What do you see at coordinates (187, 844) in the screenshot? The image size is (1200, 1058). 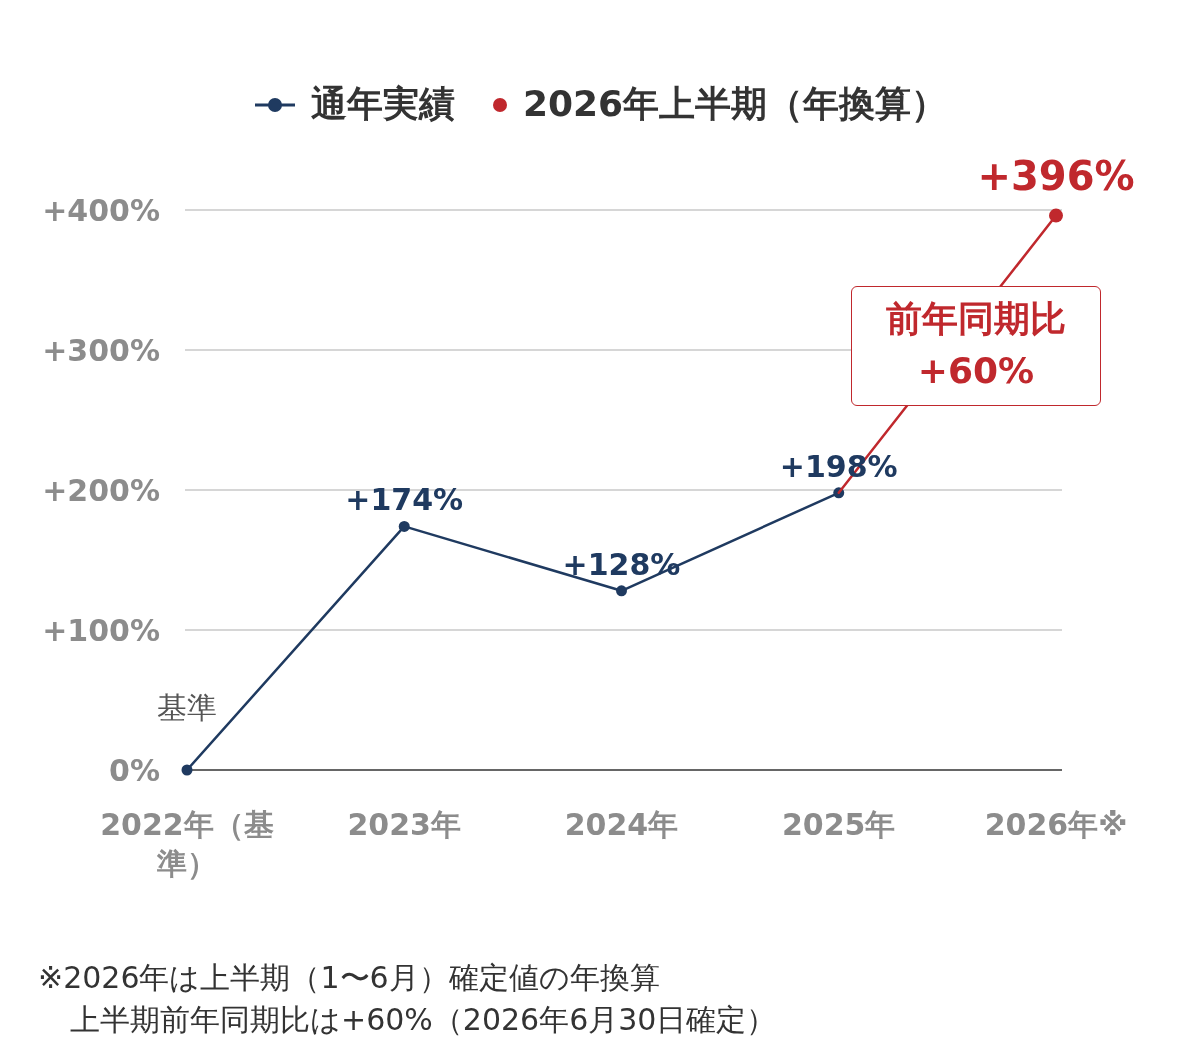 I see `x-tick-label: 2022年（基準）` at bounding box center [187, 844].